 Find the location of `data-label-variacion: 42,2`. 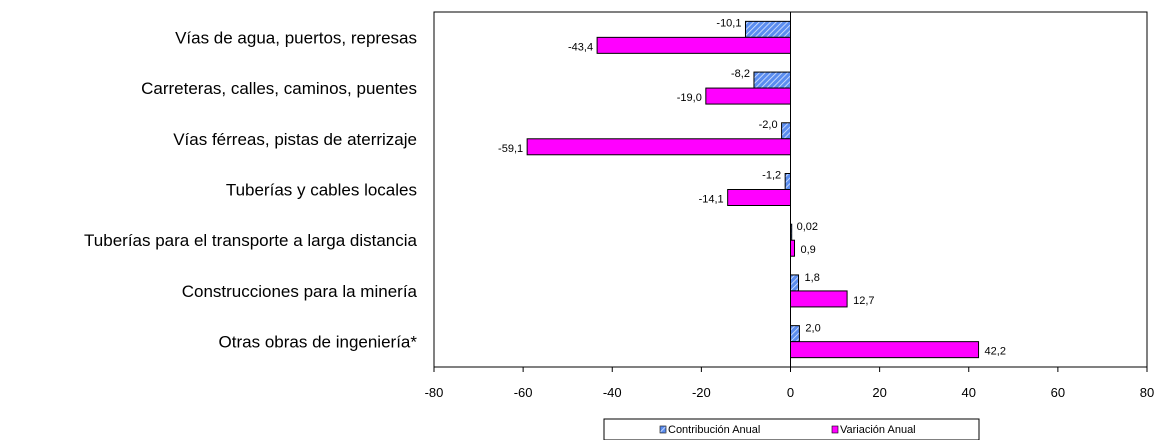

data-label-variacion: 42,2 is located at coordinates (995, 352).